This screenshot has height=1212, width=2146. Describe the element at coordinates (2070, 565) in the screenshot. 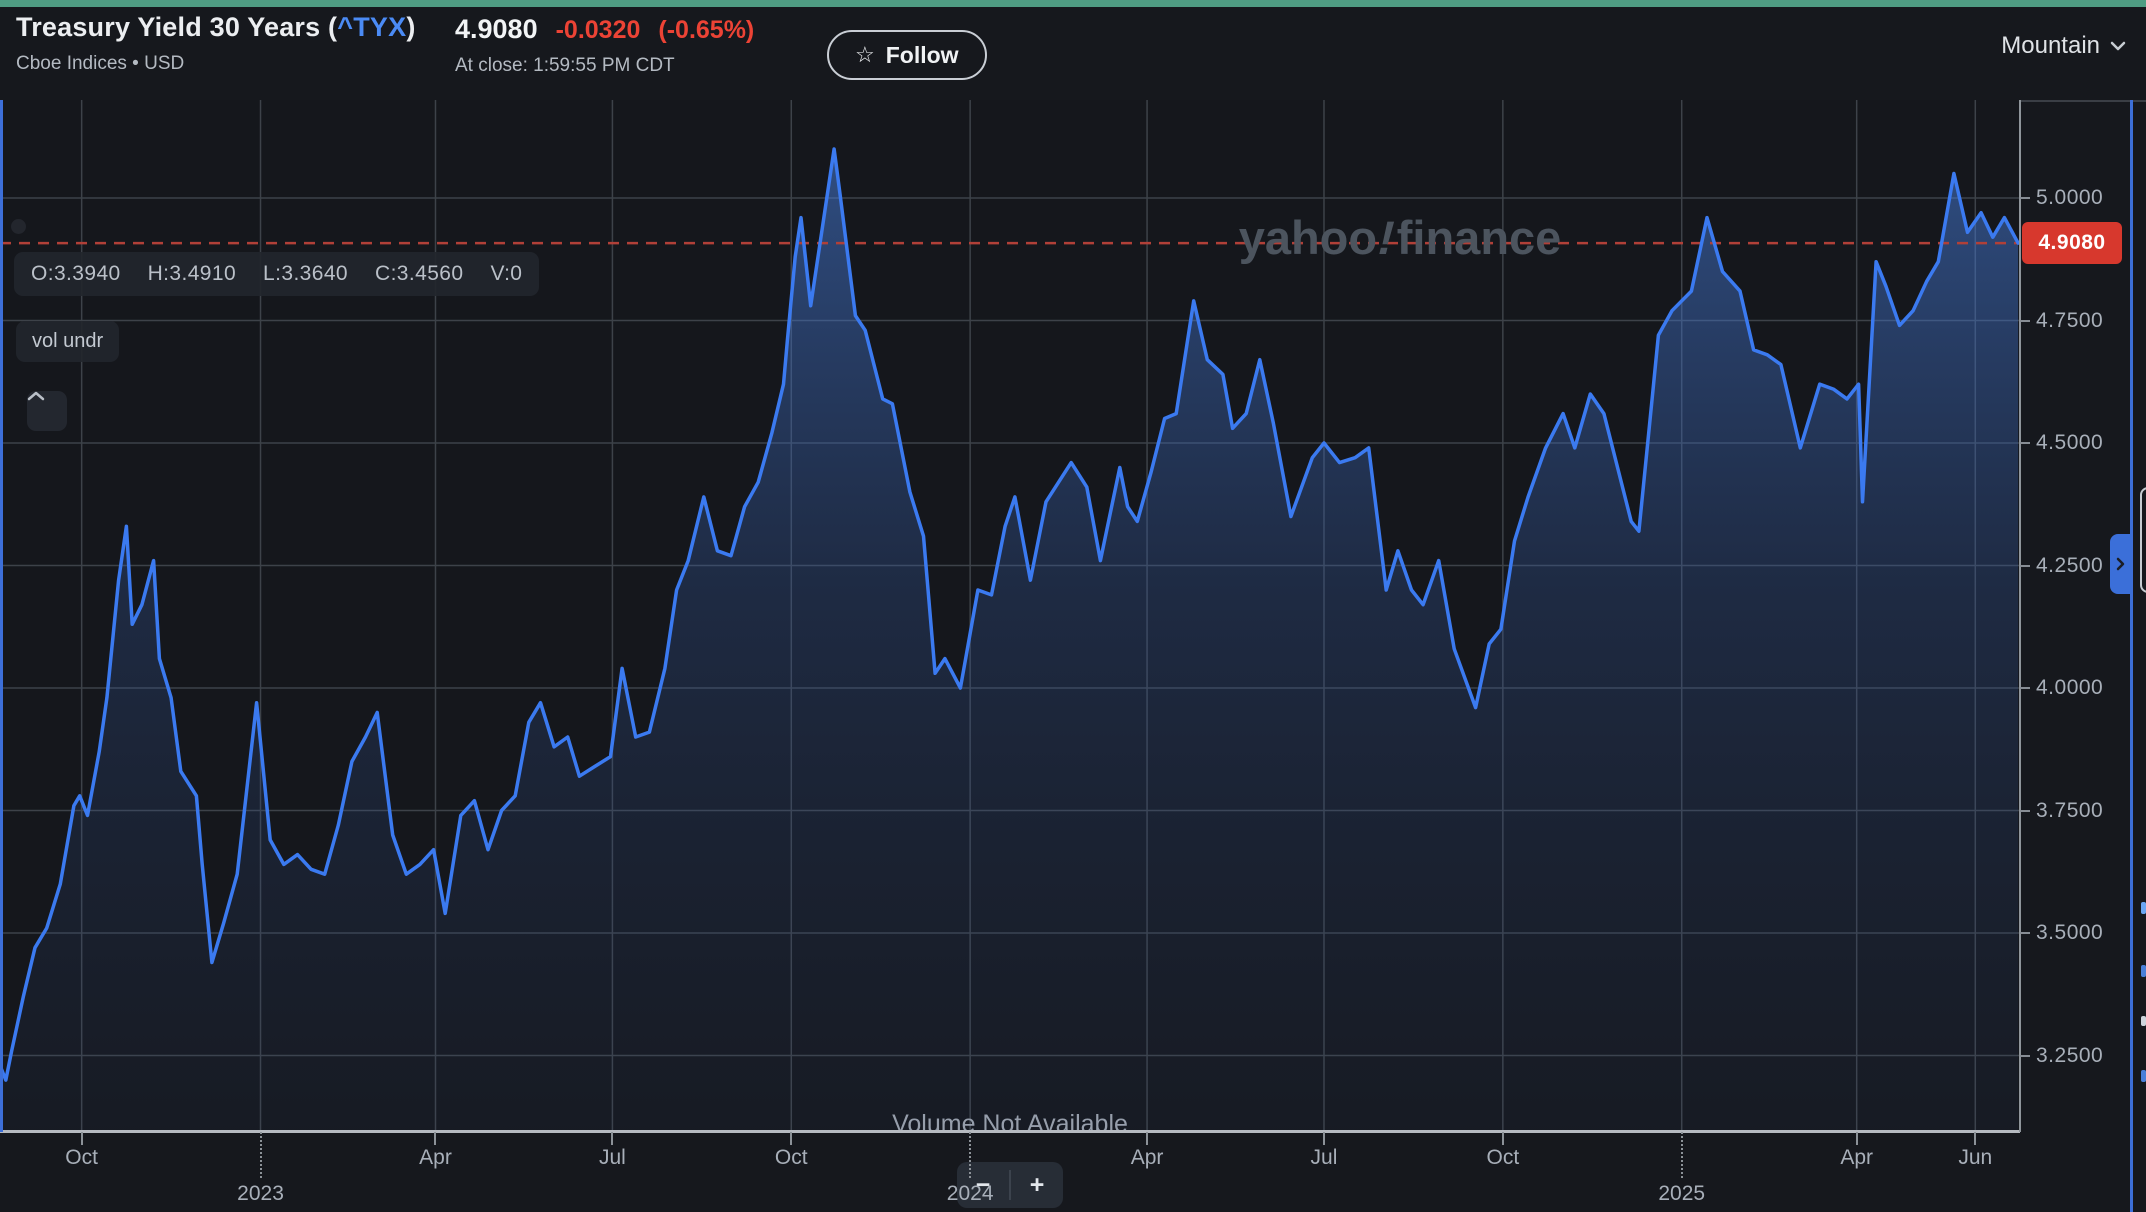

I see `y-axis-label: 4.2500` at that location.